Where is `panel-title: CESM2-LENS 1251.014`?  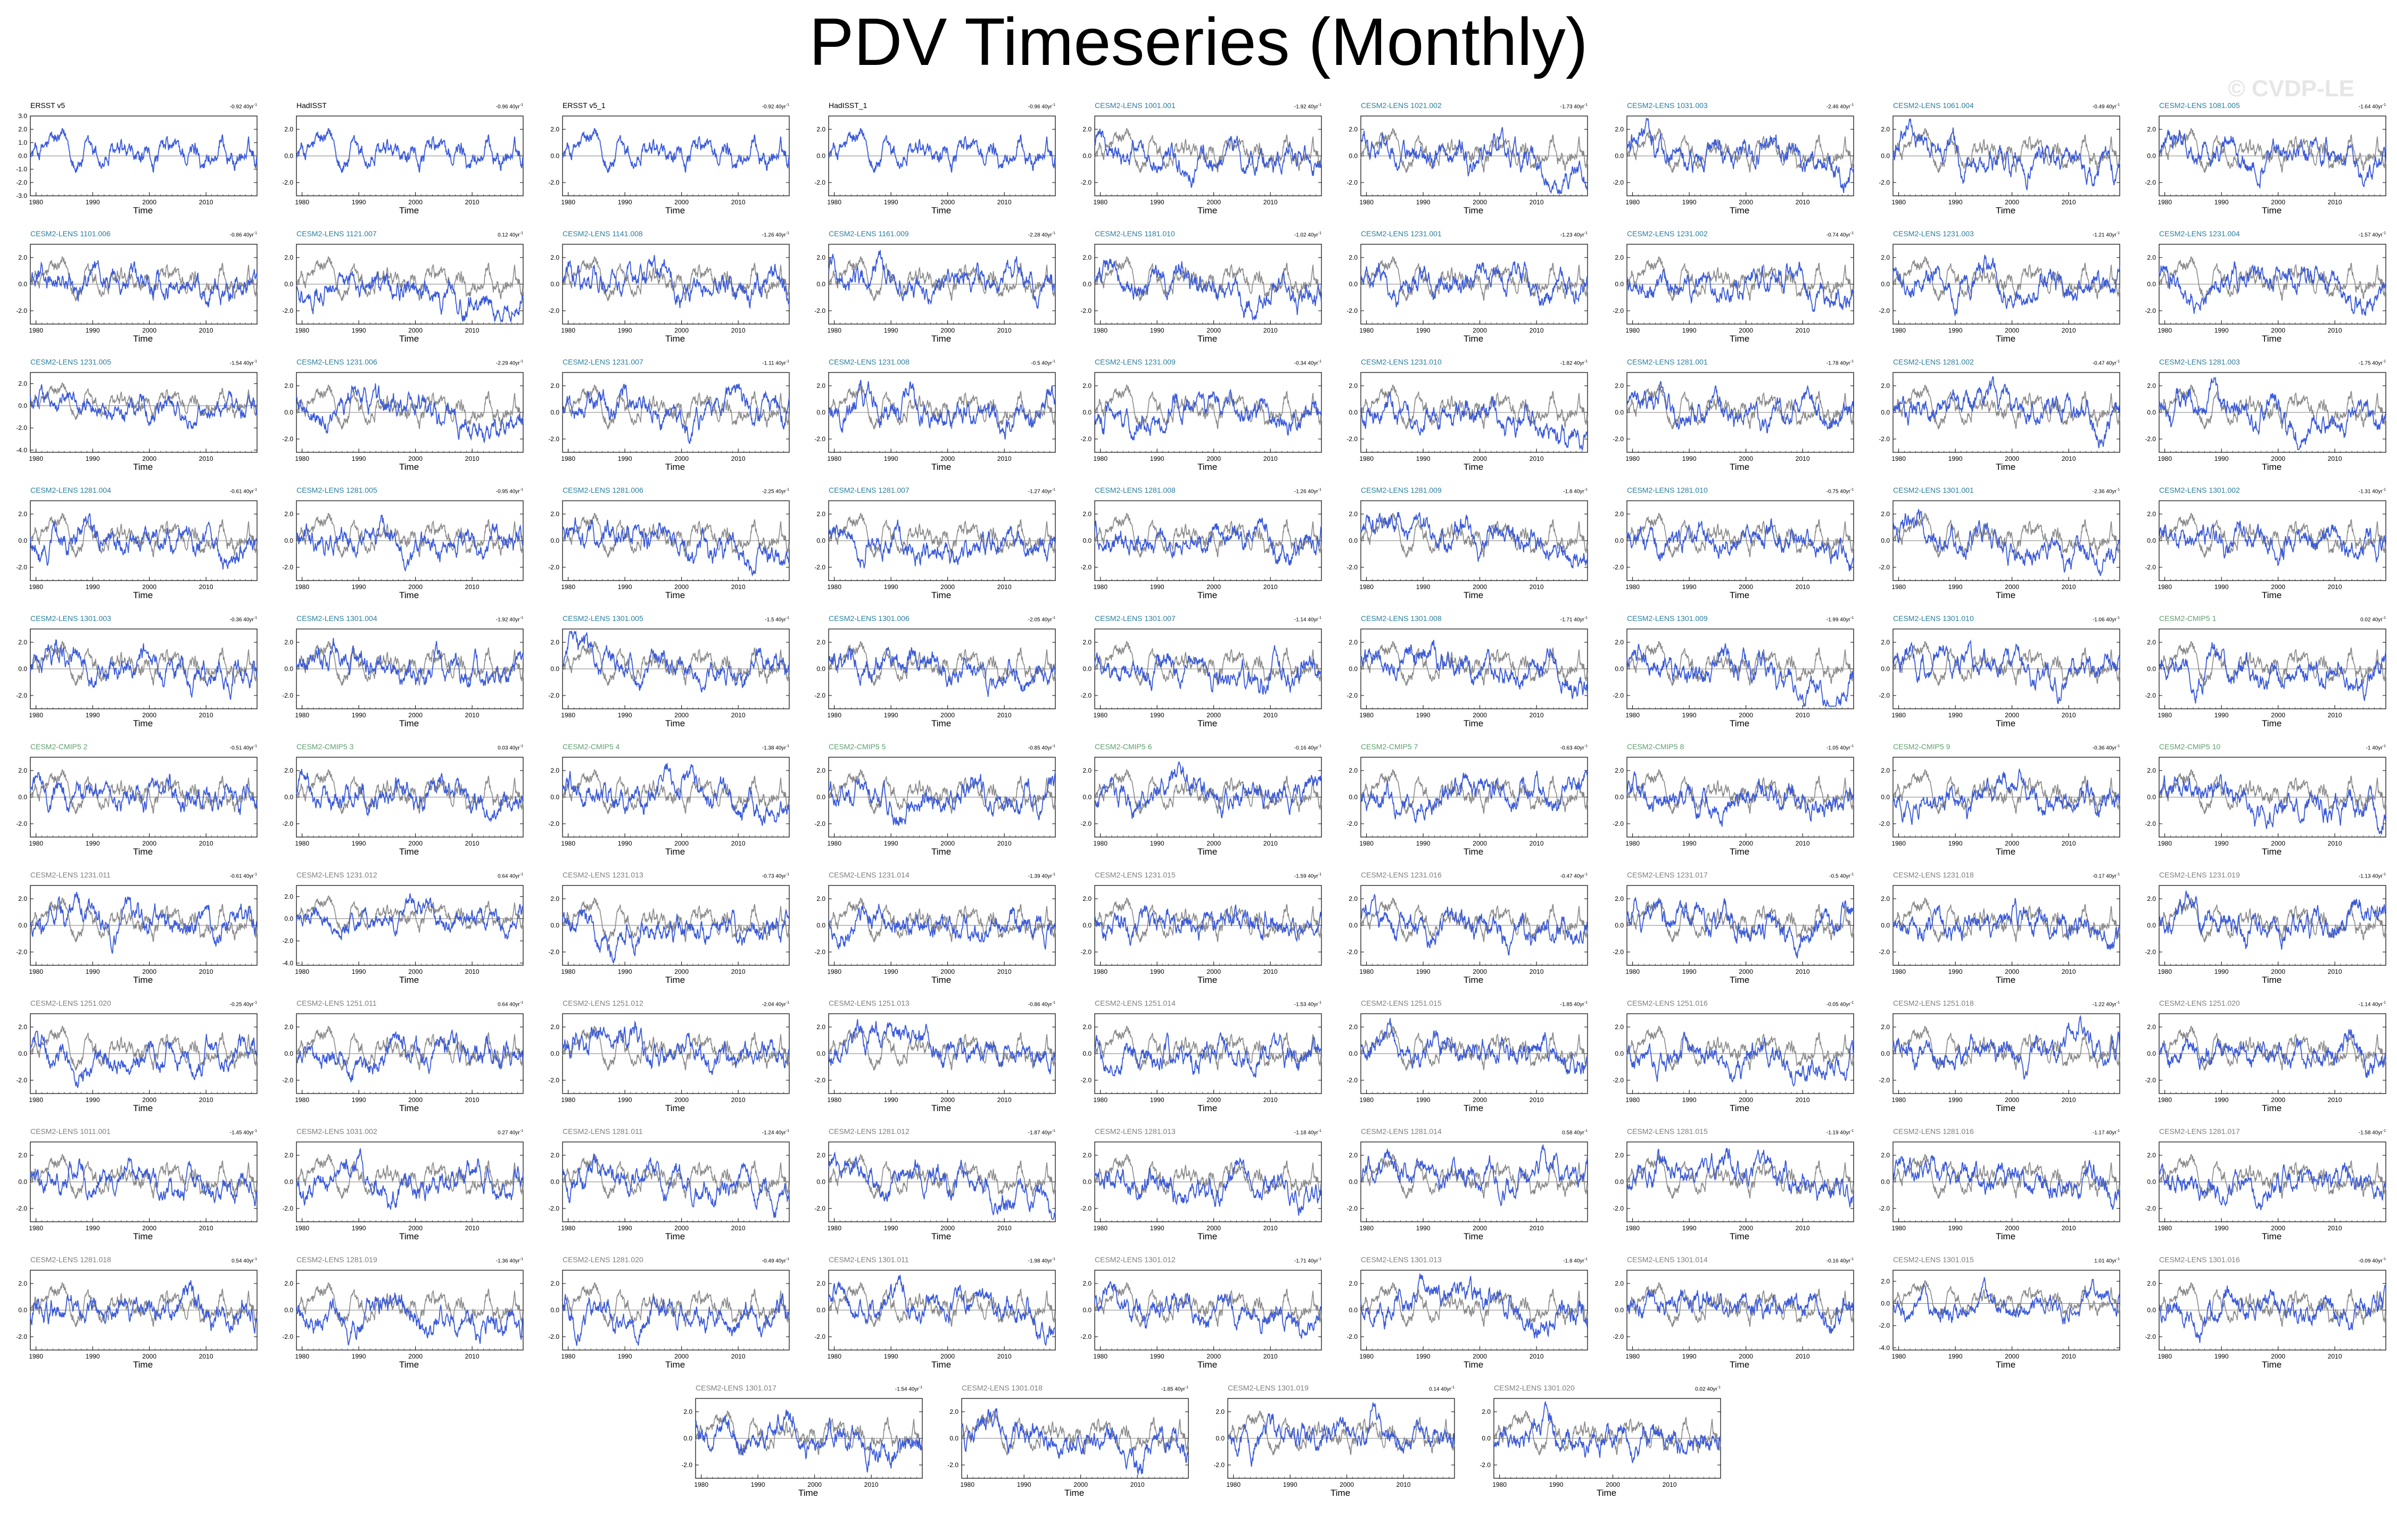
panel-title: CESM2-LENS 1251.014 is located at coordinates (1135, 1003).